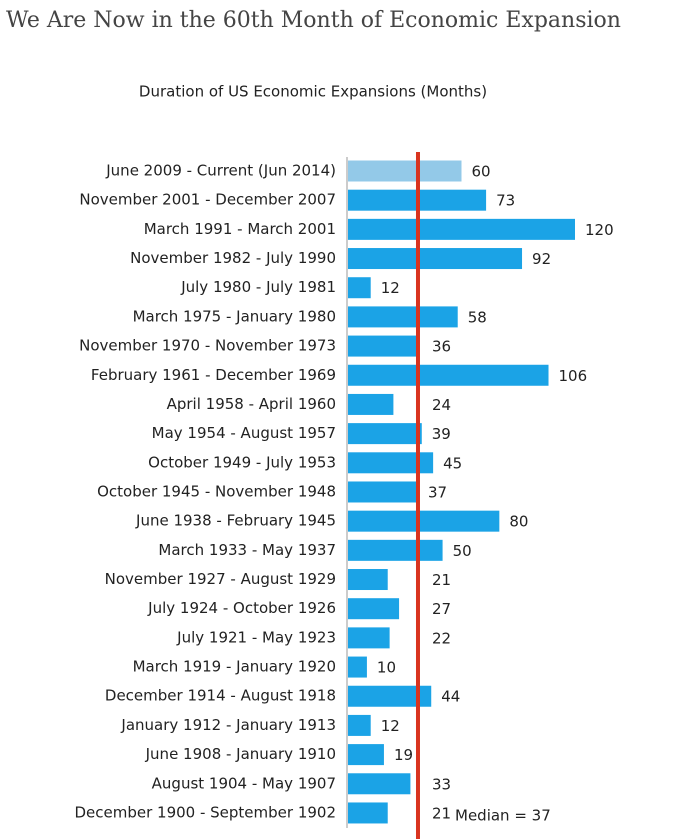  Describe the element at coordinates (240, 754) in the screenshot. I see `category-label: June 1908 - January 1910` at that location.